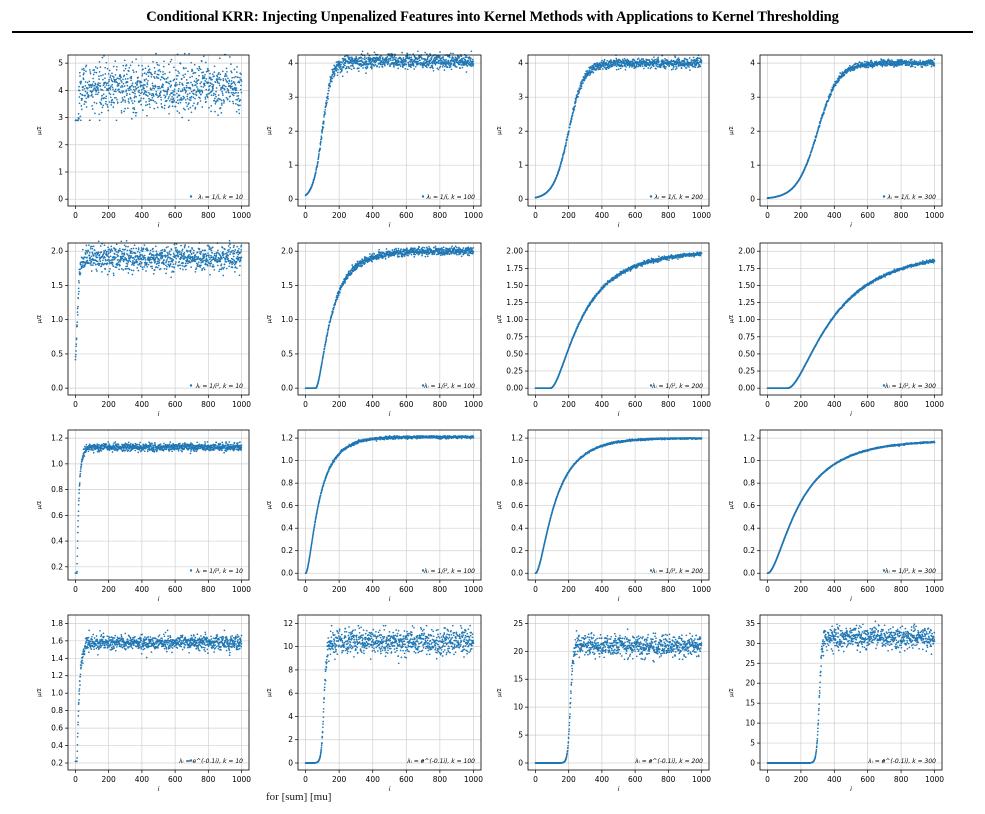  I want to click on x-tick-label: 0, so click(305, 215).